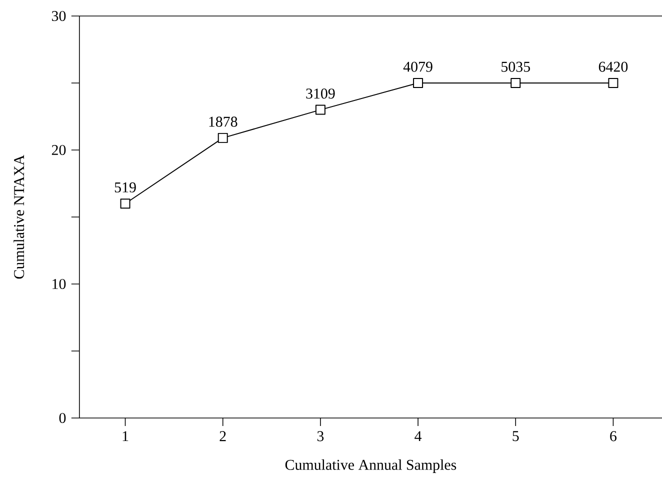 The image size is (662, 483). I want to click on x-tick-label: 2, so click(223, 436).